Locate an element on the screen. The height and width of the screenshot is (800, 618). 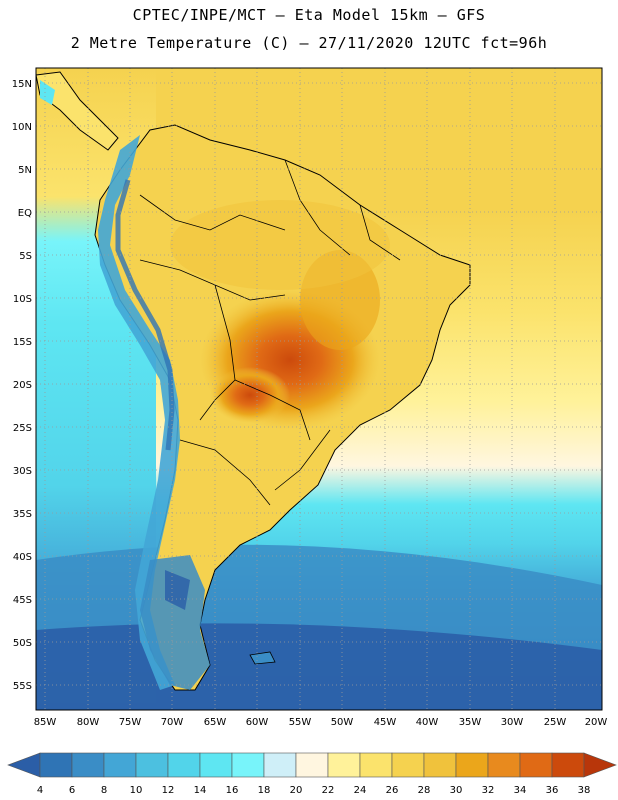
andes-cold-strip is located at coordinates (139, 412).